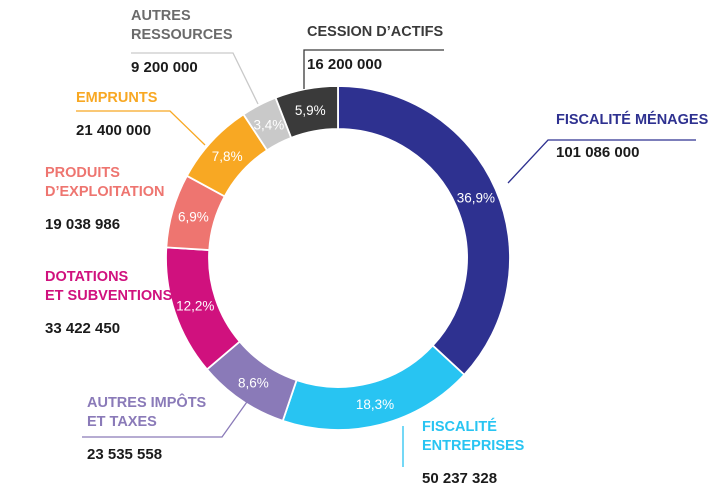 The image size is (716, 500). I want to click on percent-label-autres-ressources: 3,4%, so click(269, 124).